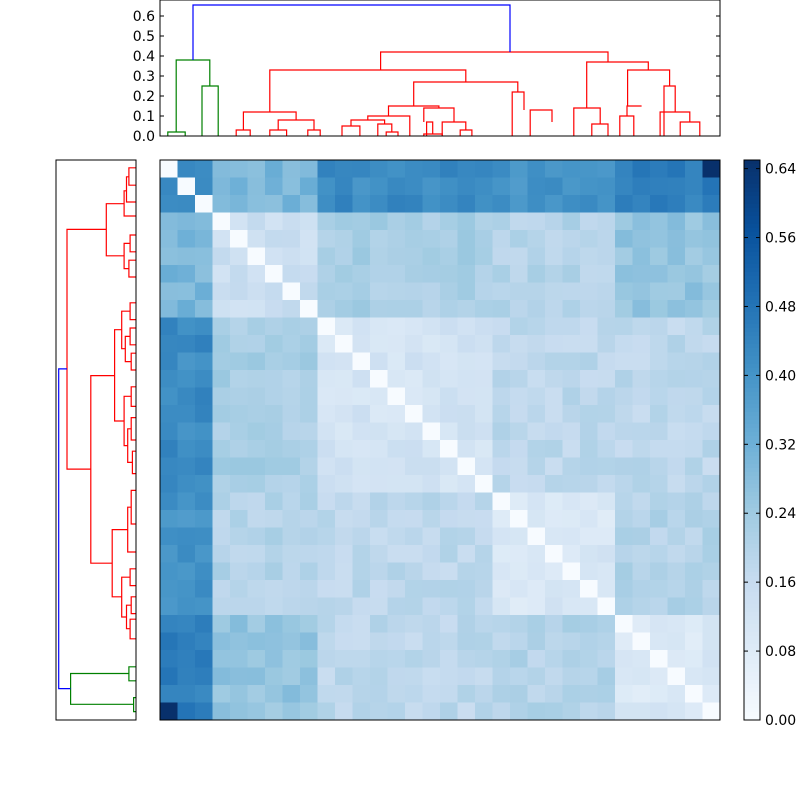  What do you see at coordinates (752, 440) in the screenshot?
I see `colorbar-gradient` at bounding box center [752, 440].